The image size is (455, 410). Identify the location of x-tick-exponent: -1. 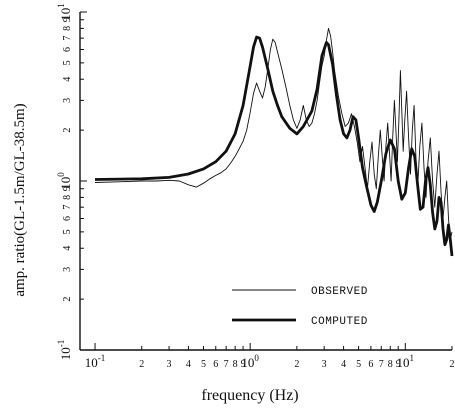
(102, 358).